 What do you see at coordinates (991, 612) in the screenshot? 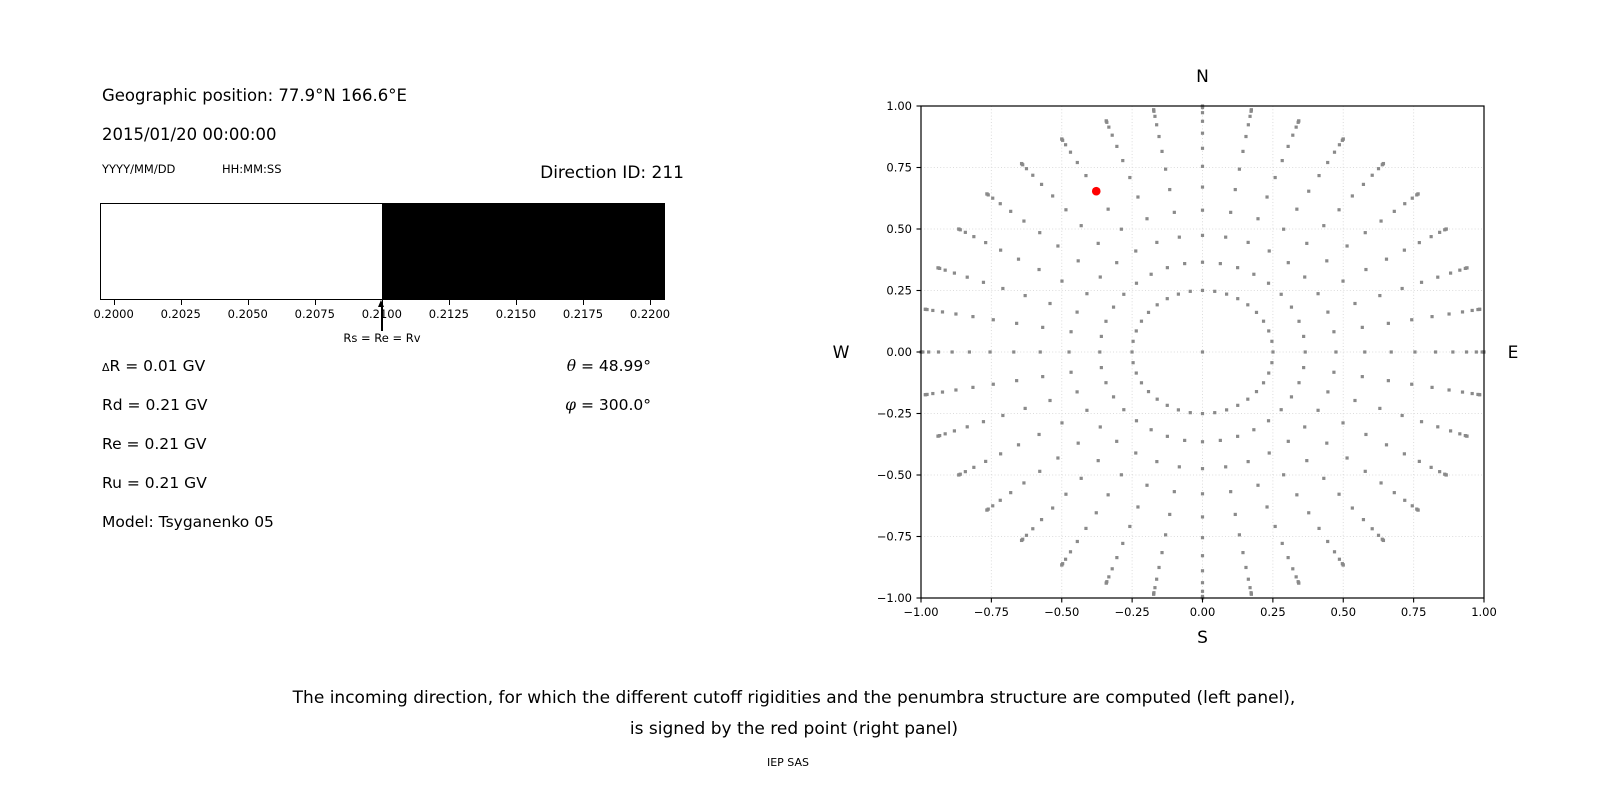
I see `x-tick-label: −0.75` at bounding box center [991, 612].